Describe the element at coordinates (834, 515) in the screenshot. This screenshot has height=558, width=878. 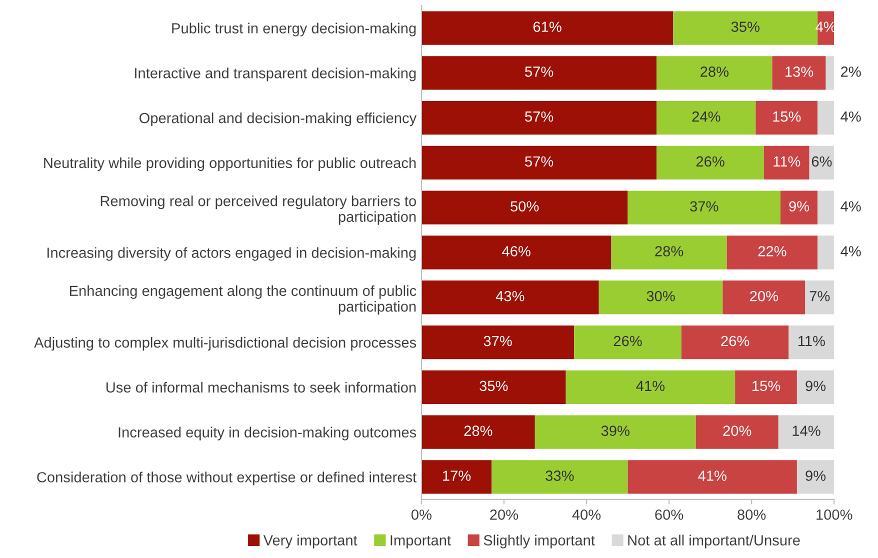
I see `x-tick-label: 100%` at that location.